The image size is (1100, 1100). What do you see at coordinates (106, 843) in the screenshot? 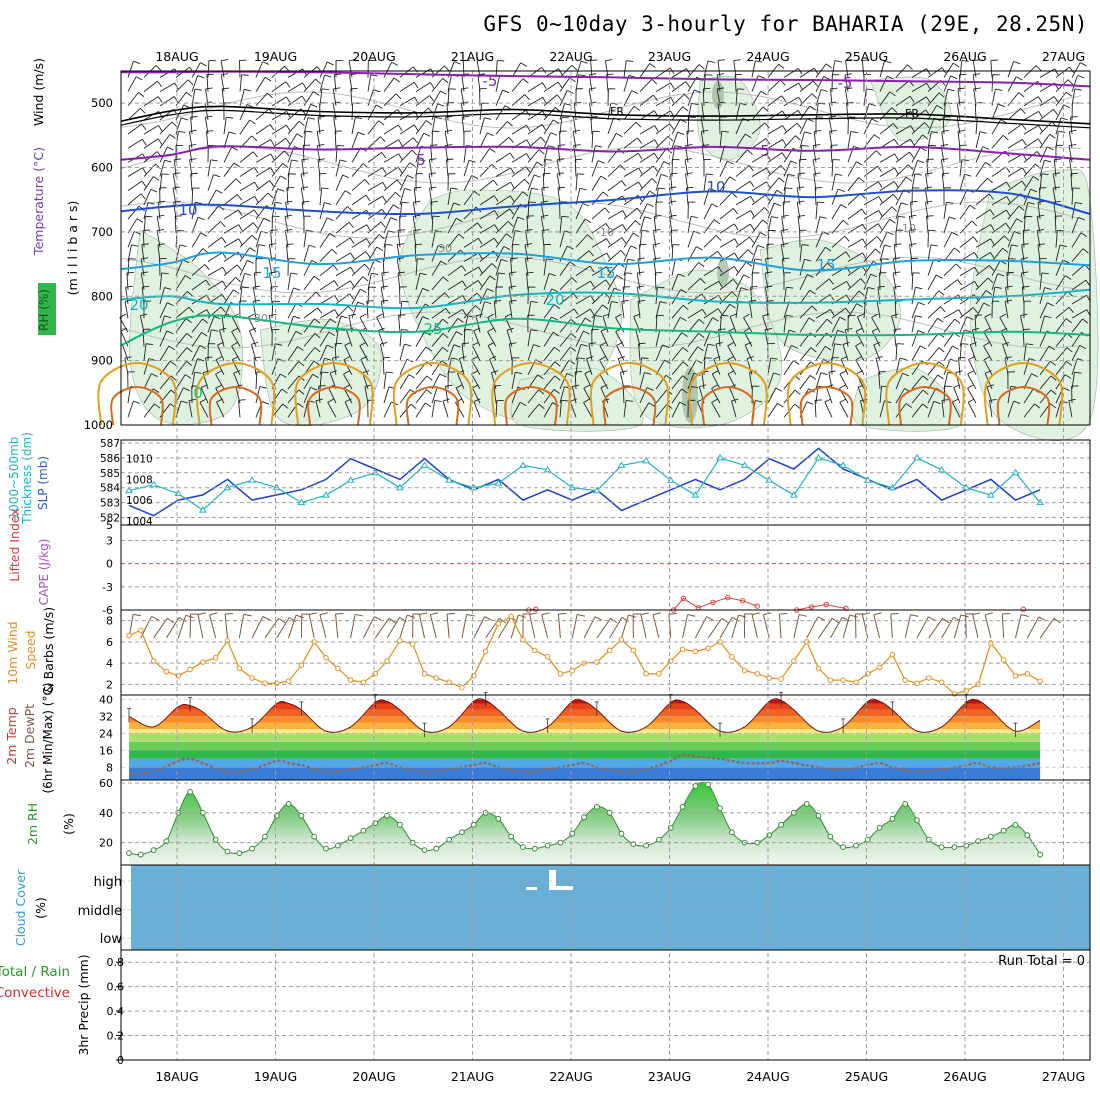
I see `rh-tick-label: 20` at bounding box center [106, 843].